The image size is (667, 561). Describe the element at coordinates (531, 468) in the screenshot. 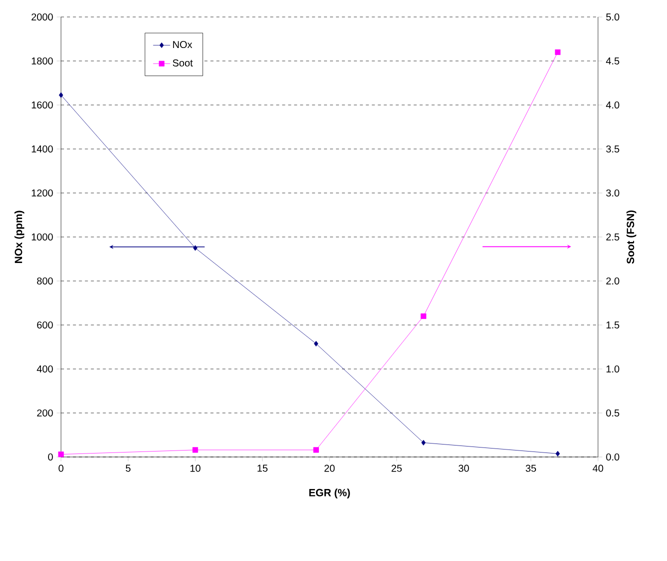

I see `x-tick-label: 35` at that location.